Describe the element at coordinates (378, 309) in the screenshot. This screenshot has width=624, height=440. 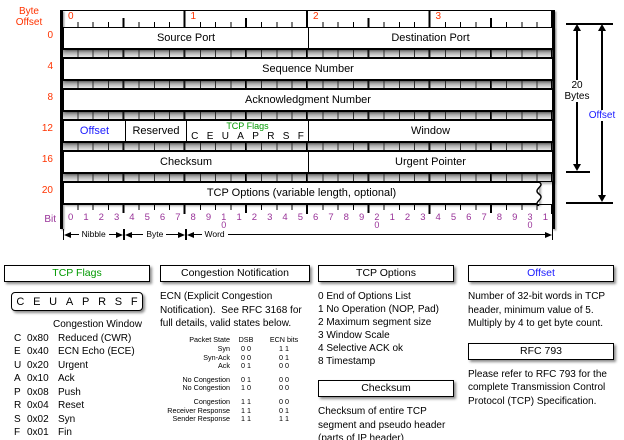
I see `option-item: 1 No Operation (NOP, Pad)` at that location.